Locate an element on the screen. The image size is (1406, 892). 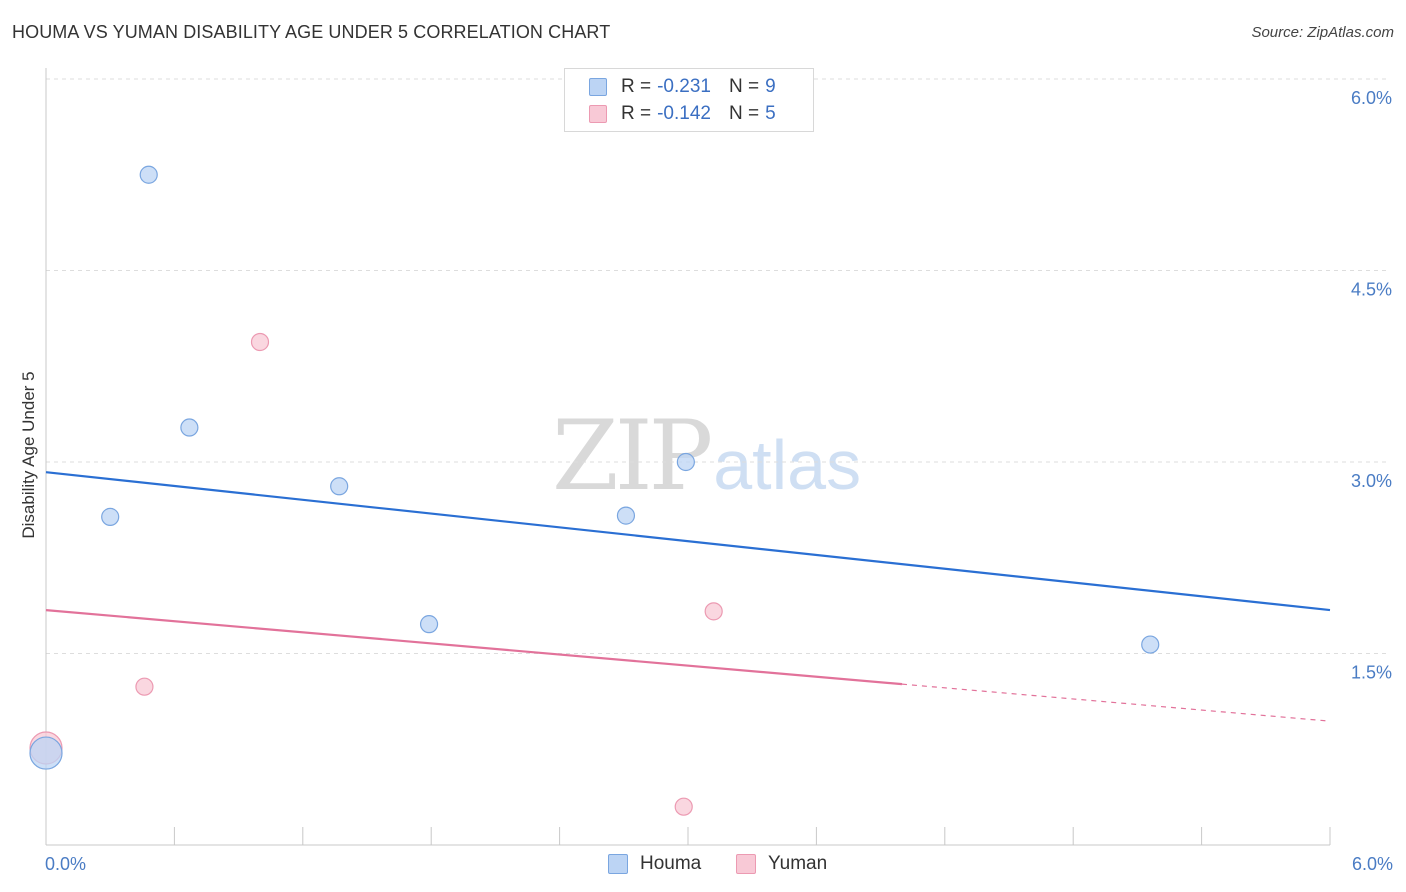
bottom-legend-houma: Houma is located at coordinates (654, 864).